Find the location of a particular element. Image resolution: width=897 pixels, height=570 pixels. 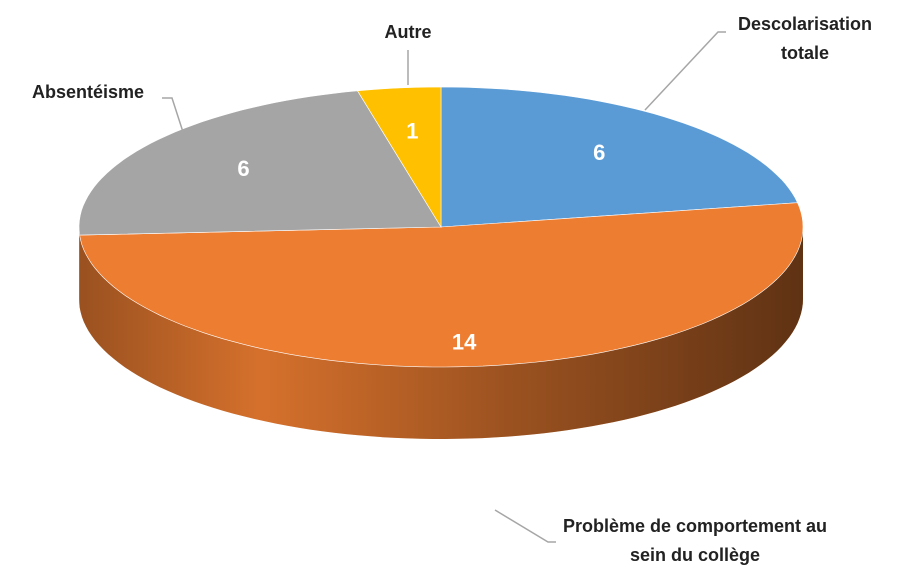

pie-side-shade is located at coordinates (79, 267).